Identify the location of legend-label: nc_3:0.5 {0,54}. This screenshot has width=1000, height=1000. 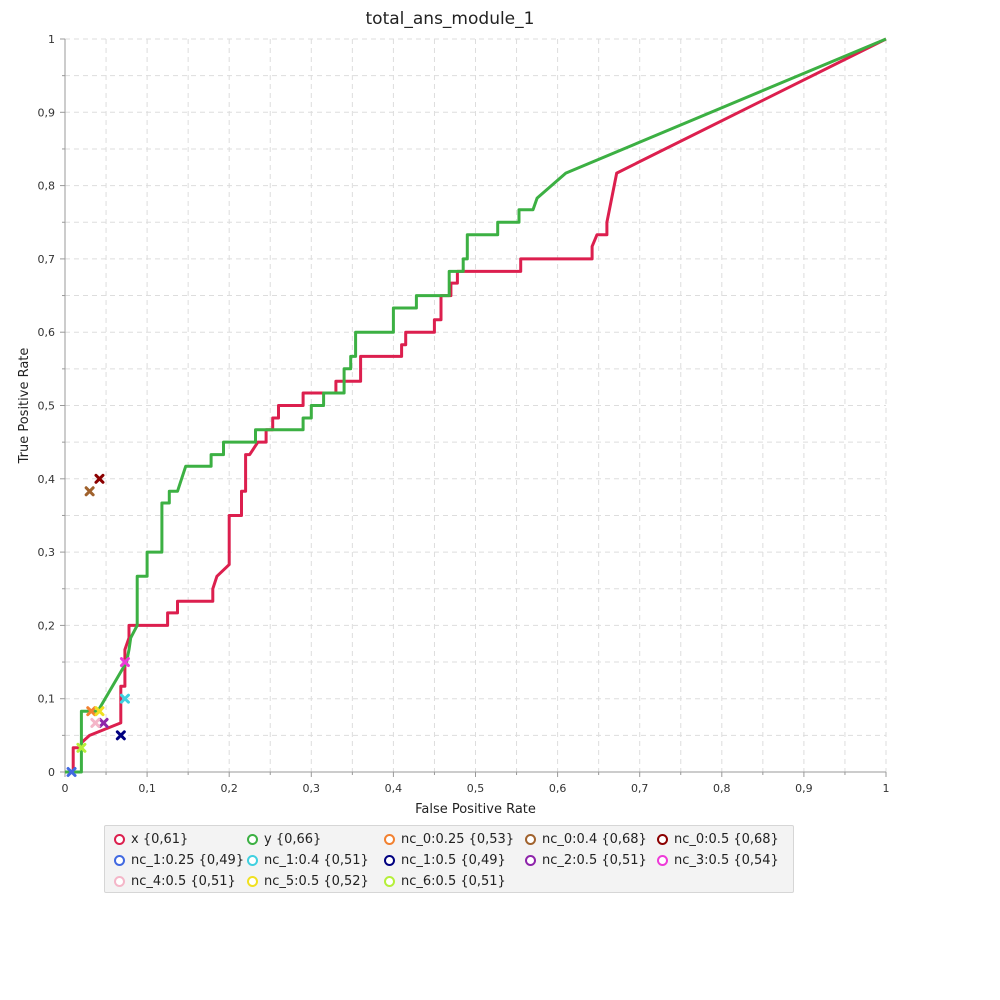
(726, 860).